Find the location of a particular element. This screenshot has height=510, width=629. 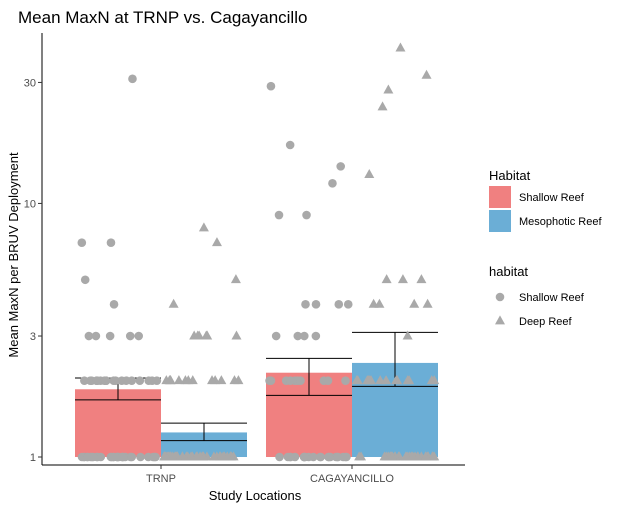

y-axis-title: Mean MaxN per BRUV Deployment is located at coordinates (13, 255).